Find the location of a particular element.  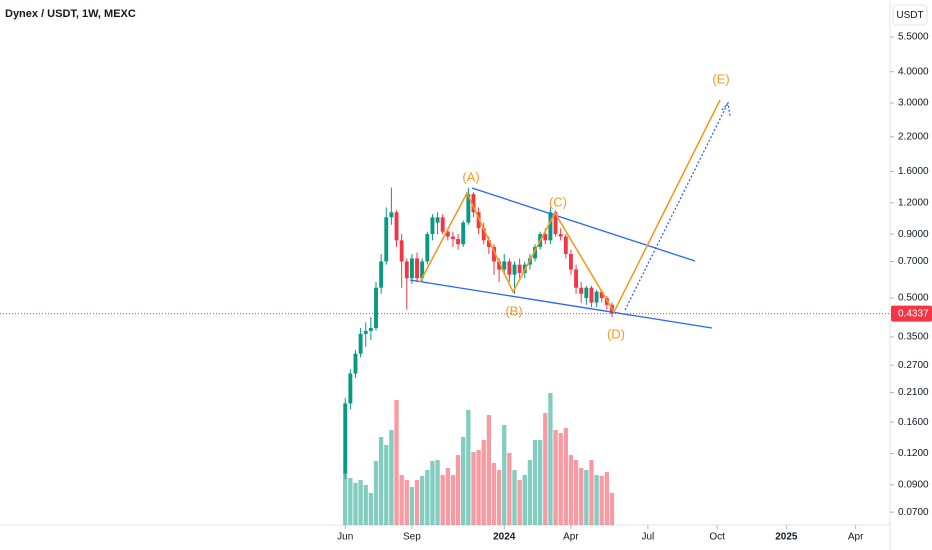

wave-path is located at coordinates (570, 206).